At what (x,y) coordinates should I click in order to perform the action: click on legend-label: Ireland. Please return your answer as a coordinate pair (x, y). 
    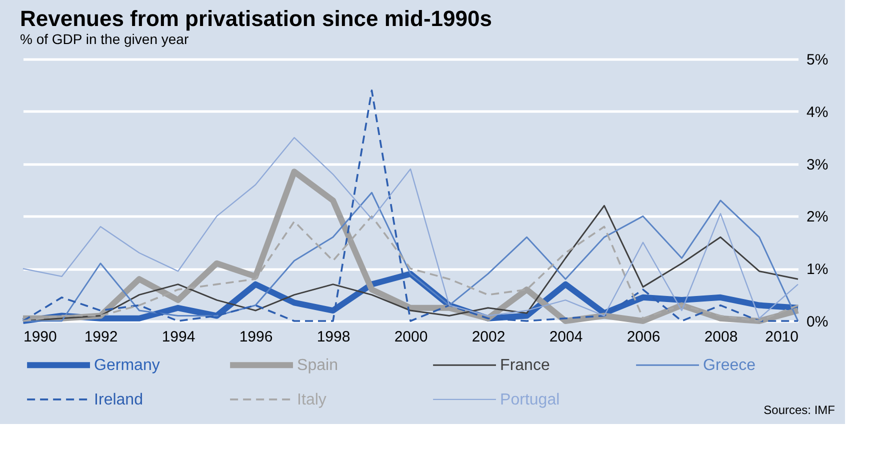
    Looking at the image, I should click on (118, 399).